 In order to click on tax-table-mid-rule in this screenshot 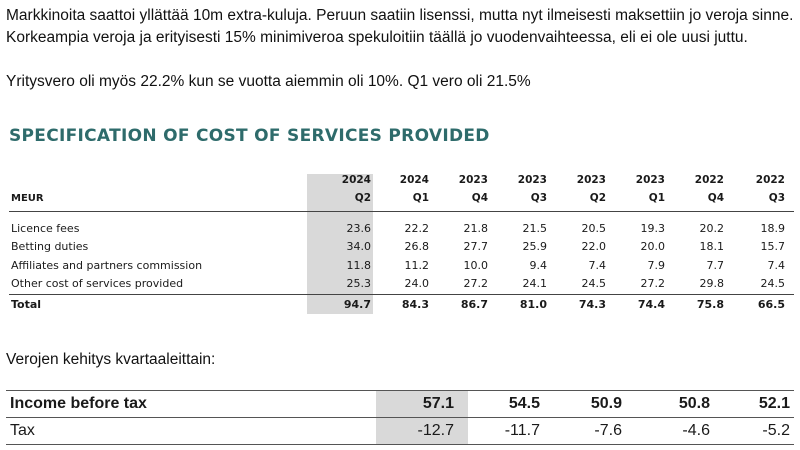, I will do `click(400, 417)`.